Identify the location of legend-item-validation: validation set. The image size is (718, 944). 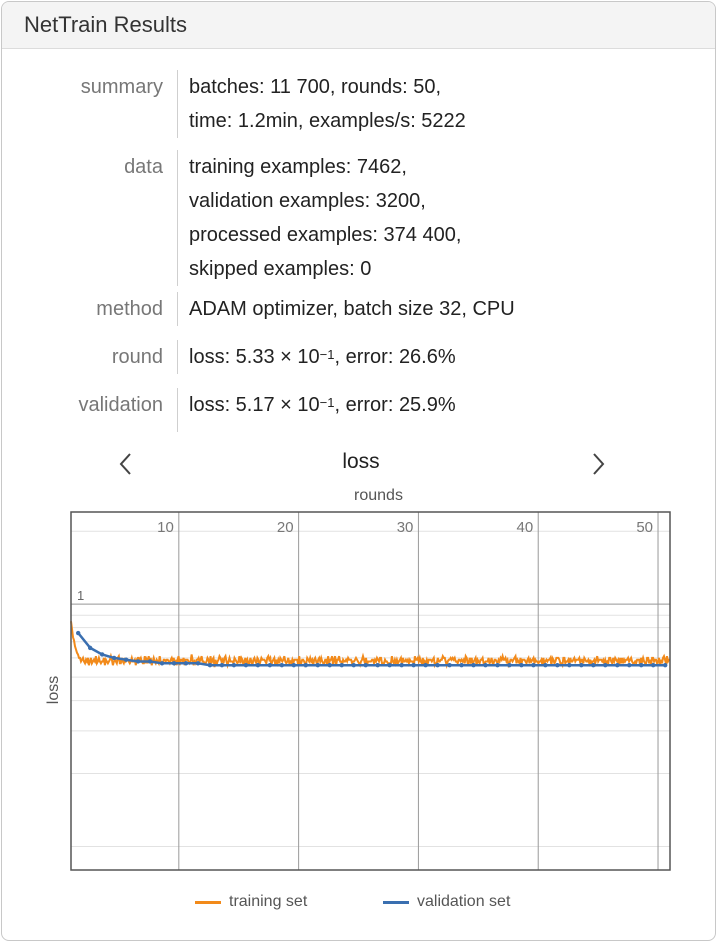
(446, 902).